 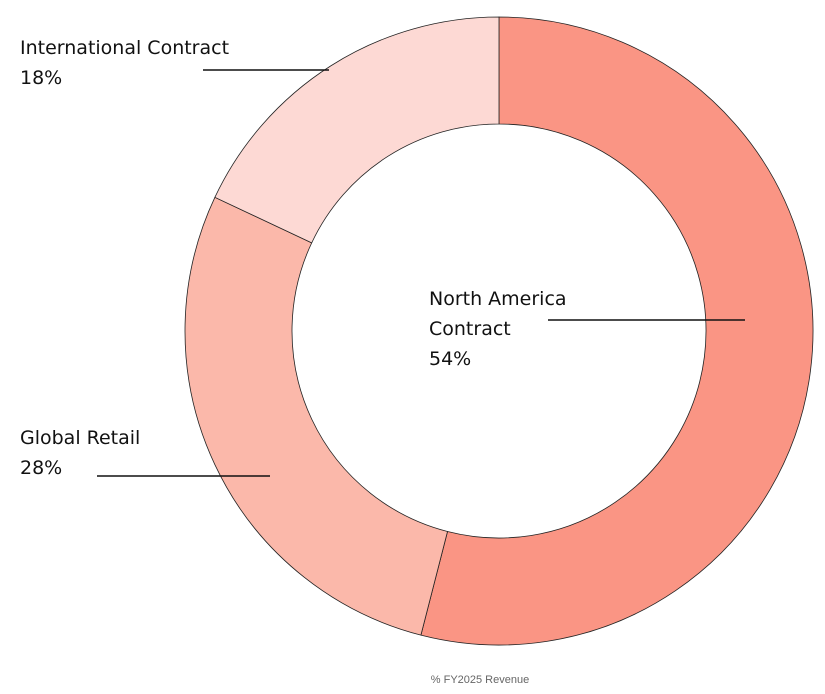 I want to click on caption: % FY2025 Revenue, so click(x=480, y=680).